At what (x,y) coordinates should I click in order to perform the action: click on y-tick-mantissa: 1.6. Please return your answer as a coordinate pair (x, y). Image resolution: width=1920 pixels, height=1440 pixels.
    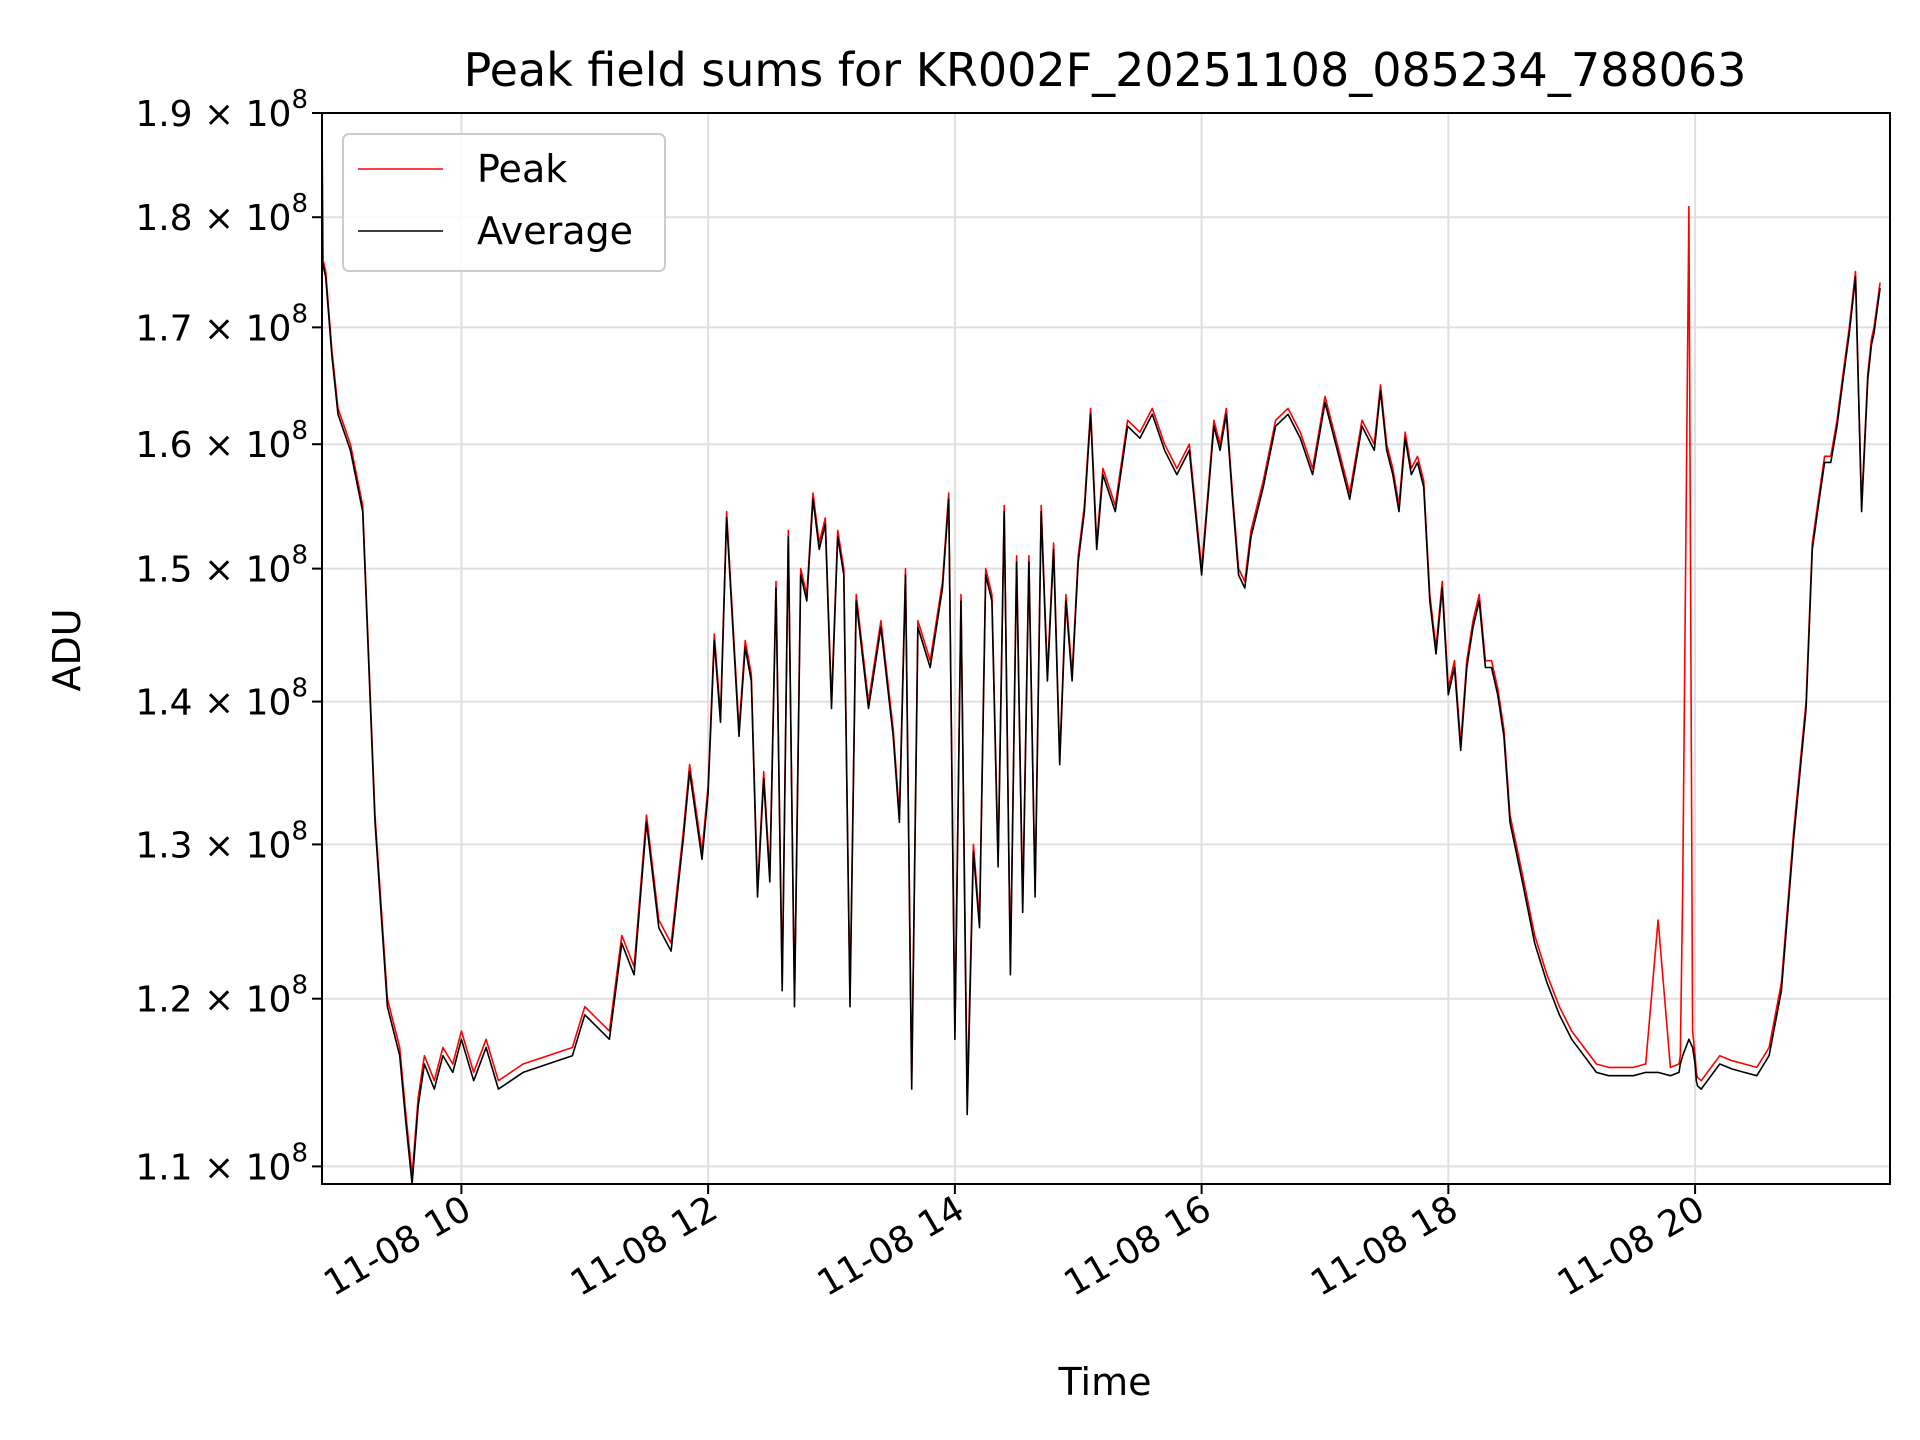
    Looking at the image, I should click on (169, 445).